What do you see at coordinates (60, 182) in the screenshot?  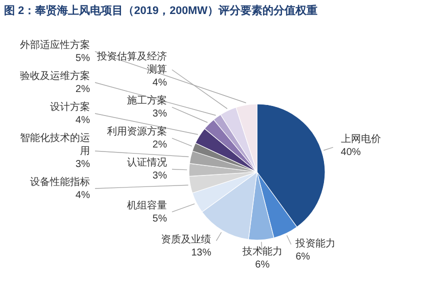 I see `slice-label: 设备性能指标` at bounding box center [60, 182].